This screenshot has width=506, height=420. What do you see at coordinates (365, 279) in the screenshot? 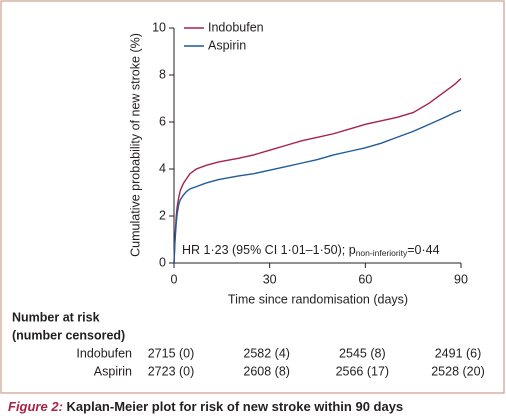
I see `x-tick-label: 60` at bounding box center [365, 279].